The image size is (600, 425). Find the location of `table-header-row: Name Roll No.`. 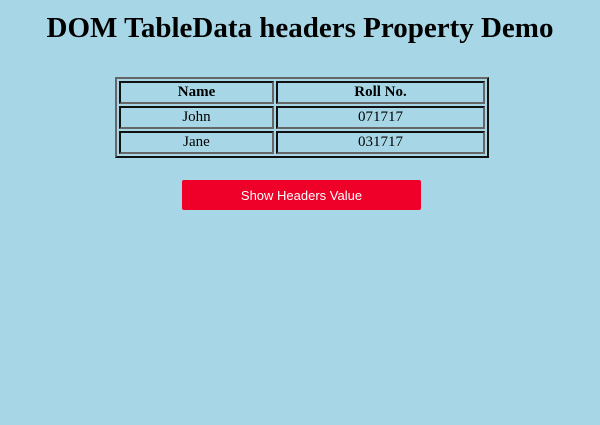

table-header-row: Name Roll No. is located at coordinates (302, 92).